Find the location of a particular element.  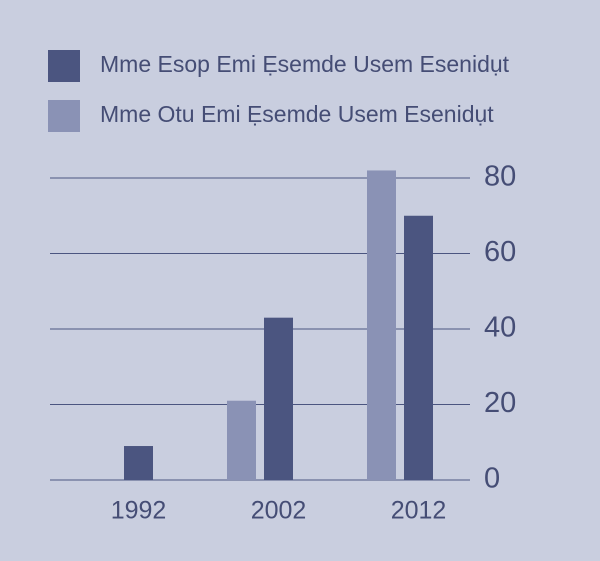

x-tick-label: 1992 is located at coordinates (139, 511).